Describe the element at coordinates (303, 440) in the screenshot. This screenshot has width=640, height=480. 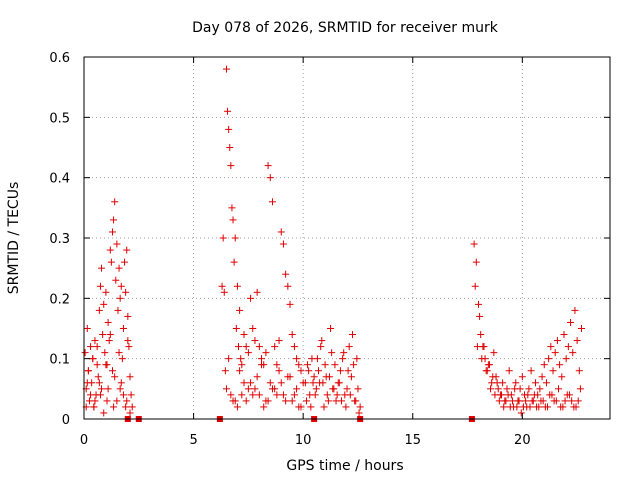
I see `x-tick-label: 10` at that location.